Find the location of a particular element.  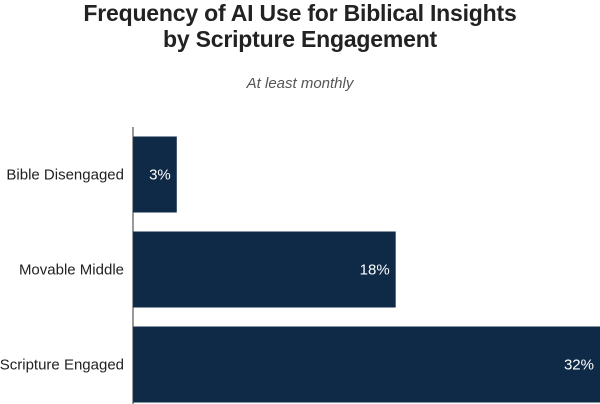

bar-movable-middle is located at coordinates (264, 269).